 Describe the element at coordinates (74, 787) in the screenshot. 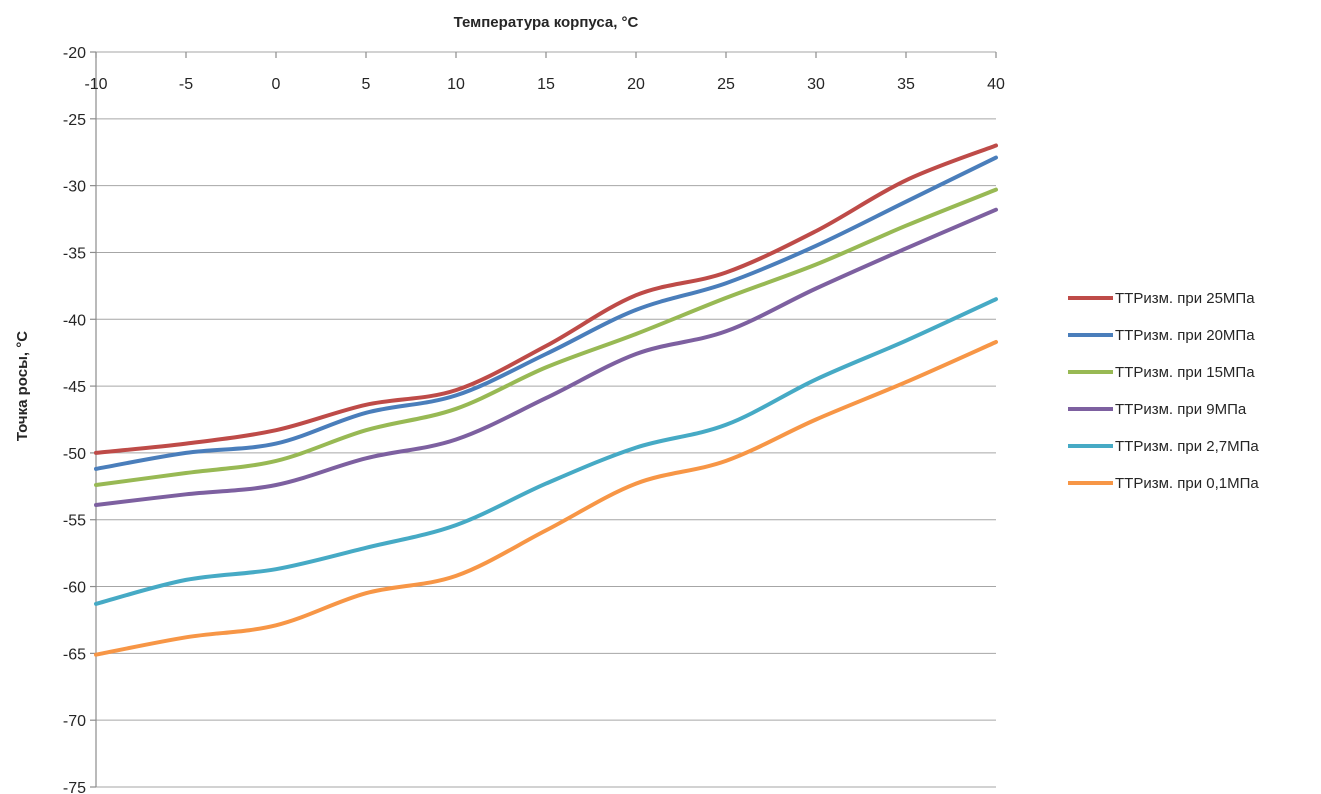

I see `y-tick-label: -75` at that location.